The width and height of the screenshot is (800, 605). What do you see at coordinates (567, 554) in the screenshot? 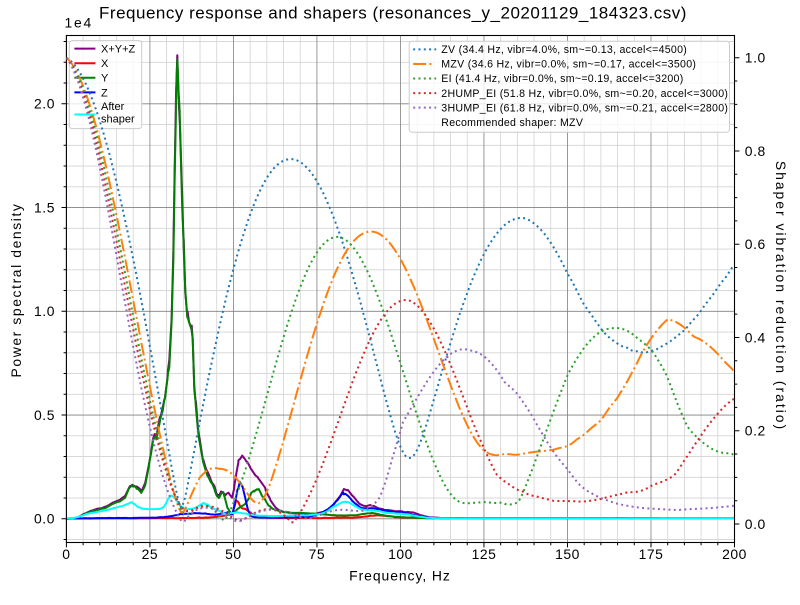
I see `svg-text: 150` at bounding box center [567, 554].